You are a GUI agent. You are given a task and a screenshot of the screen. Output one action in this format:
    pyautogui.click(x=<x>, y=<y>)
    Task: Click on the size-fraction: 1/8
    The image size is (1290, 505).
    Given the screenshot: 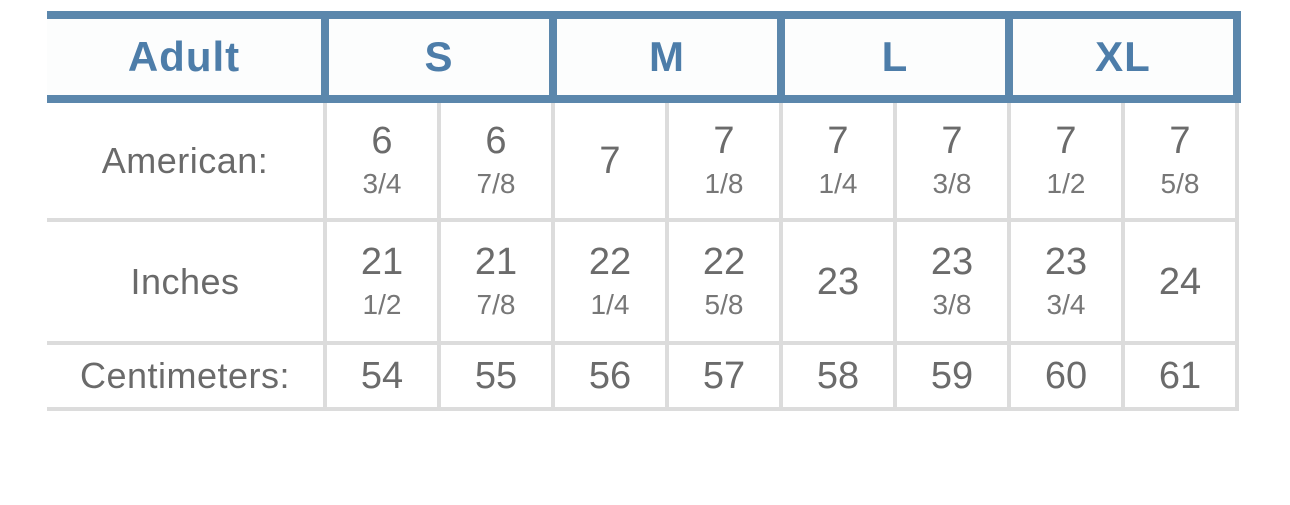 What is the action you would take?
    pyautogui.click(x=724, y=183)
    